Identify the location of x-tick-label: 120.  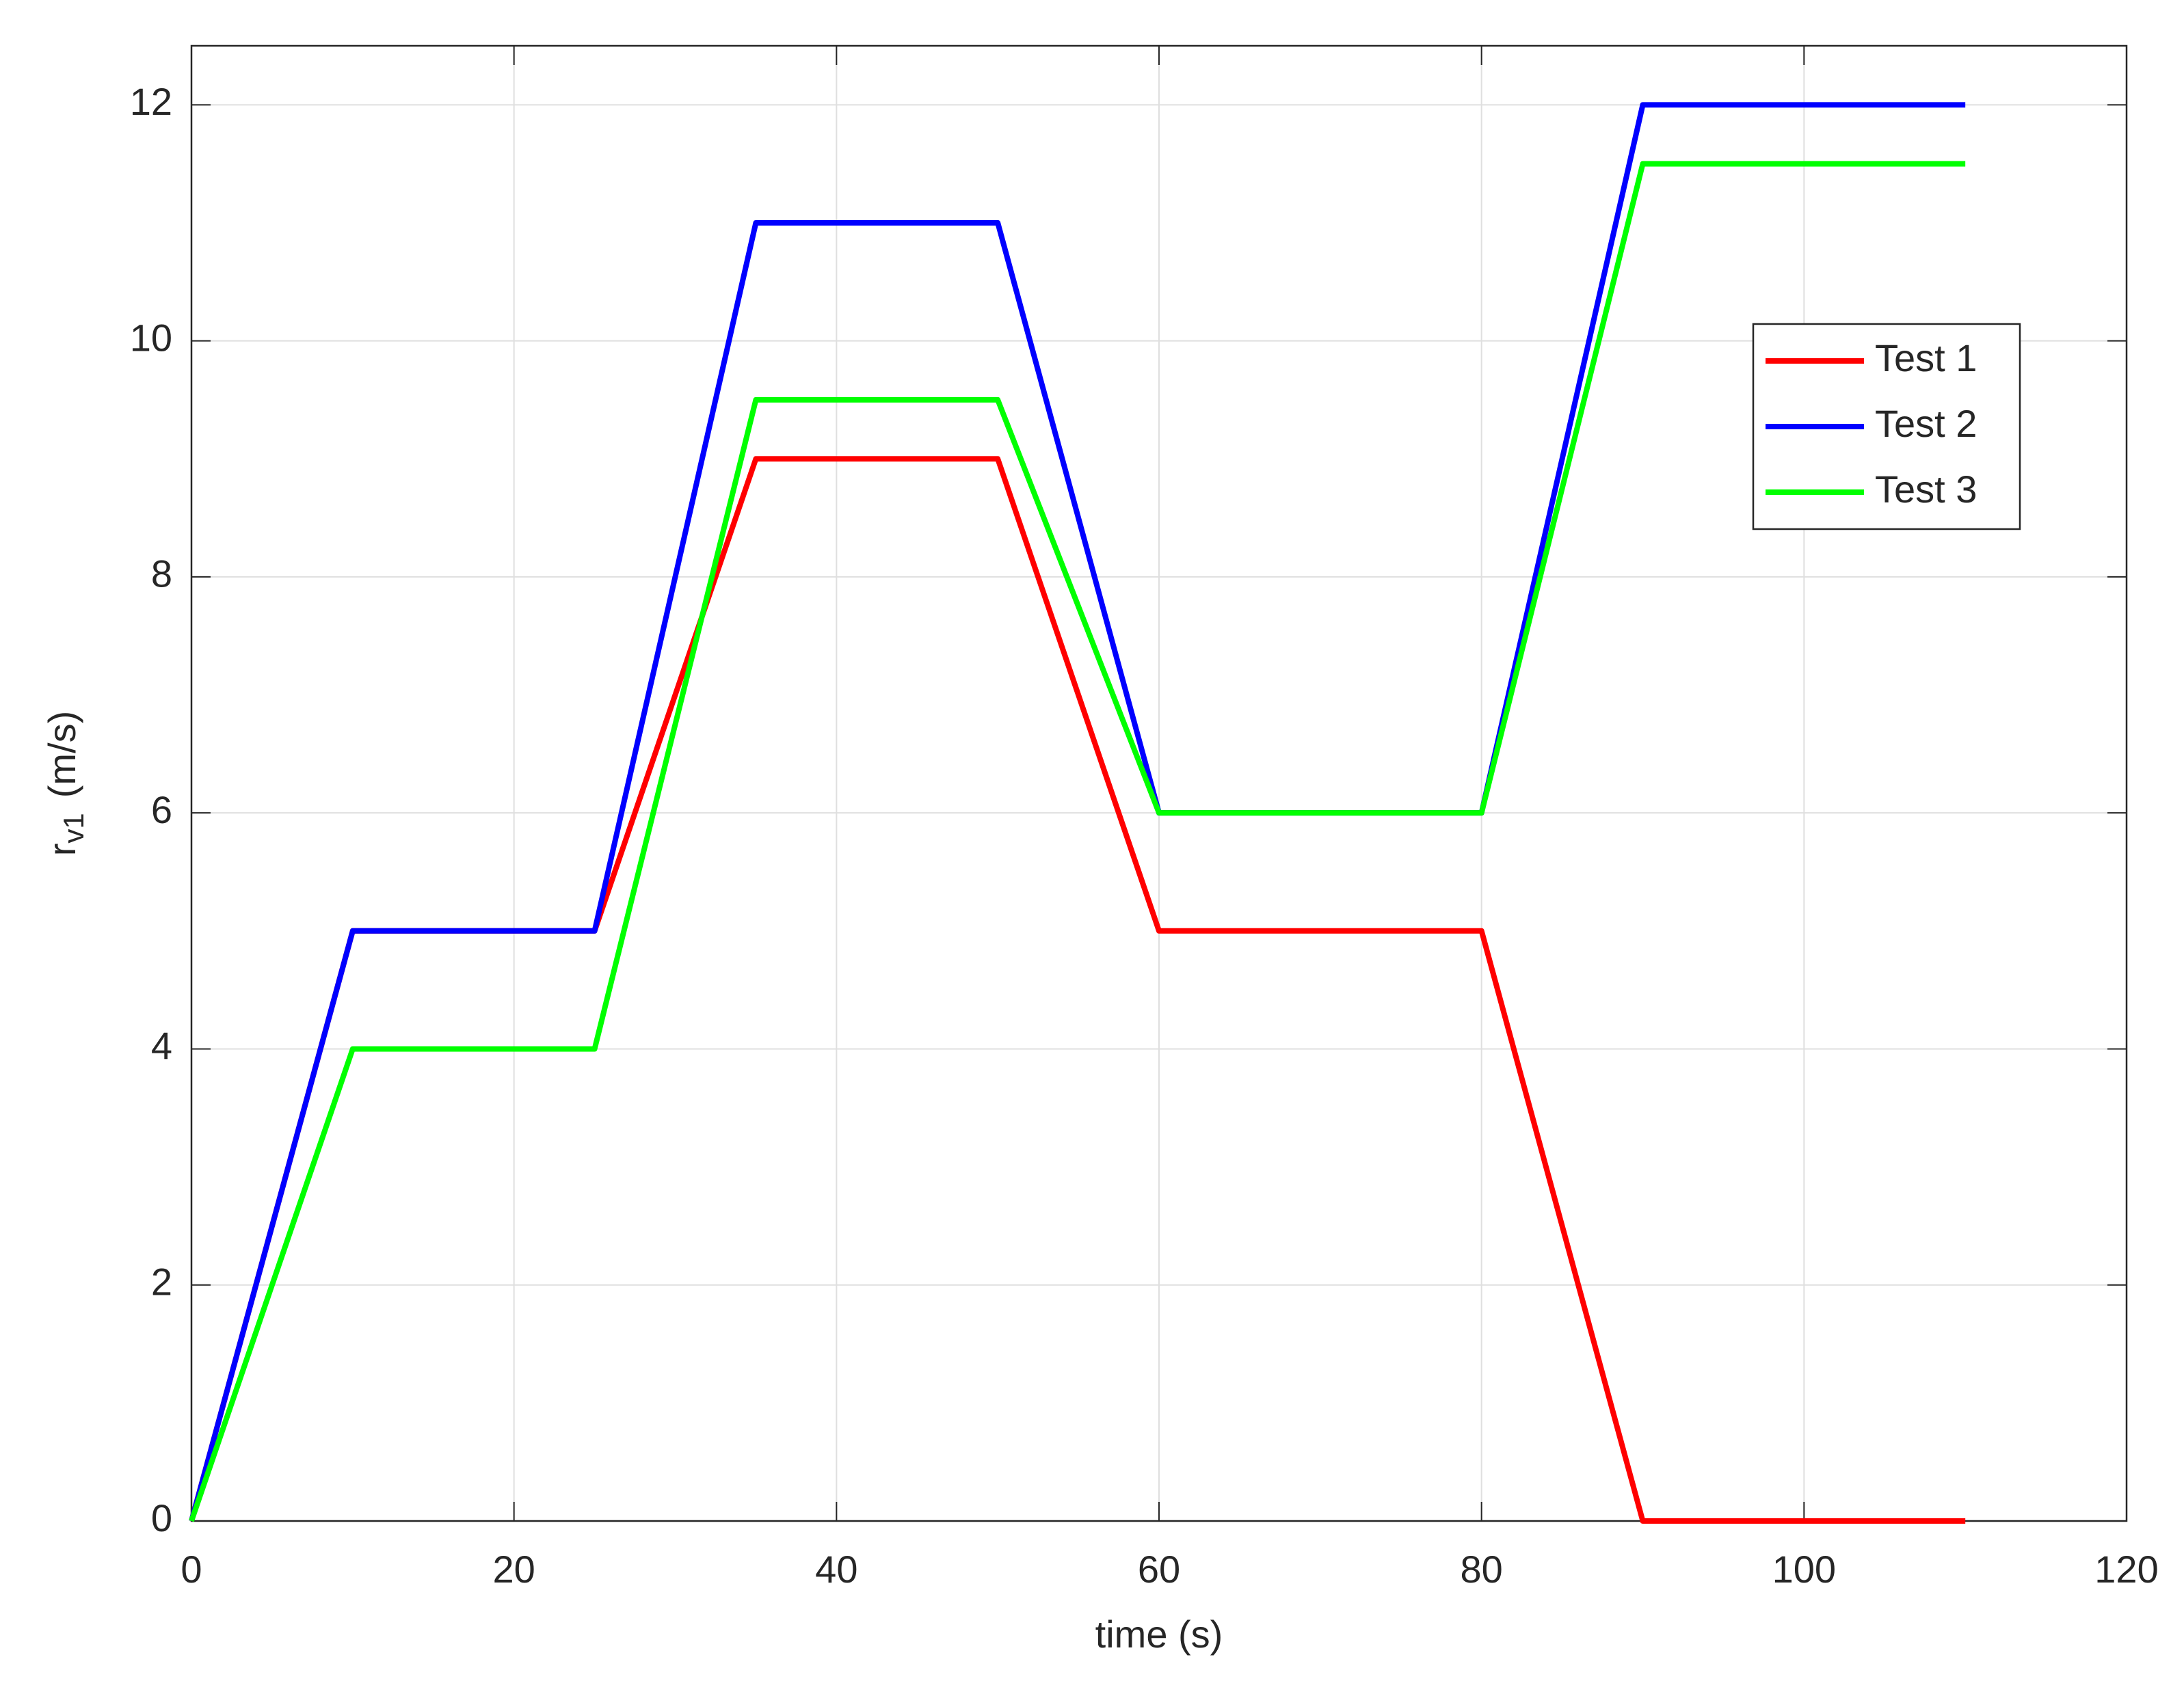
(2126, 1569).